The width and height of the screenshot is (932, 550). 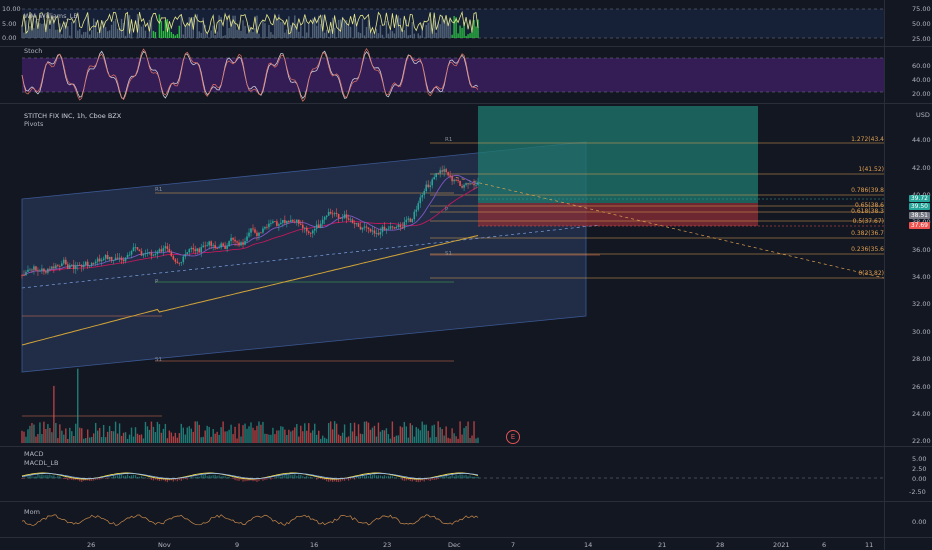 What do you see at coordinates (513, 437) in the screenshot?
I see `earnings-badge: E` at bounding box center [513, 437].